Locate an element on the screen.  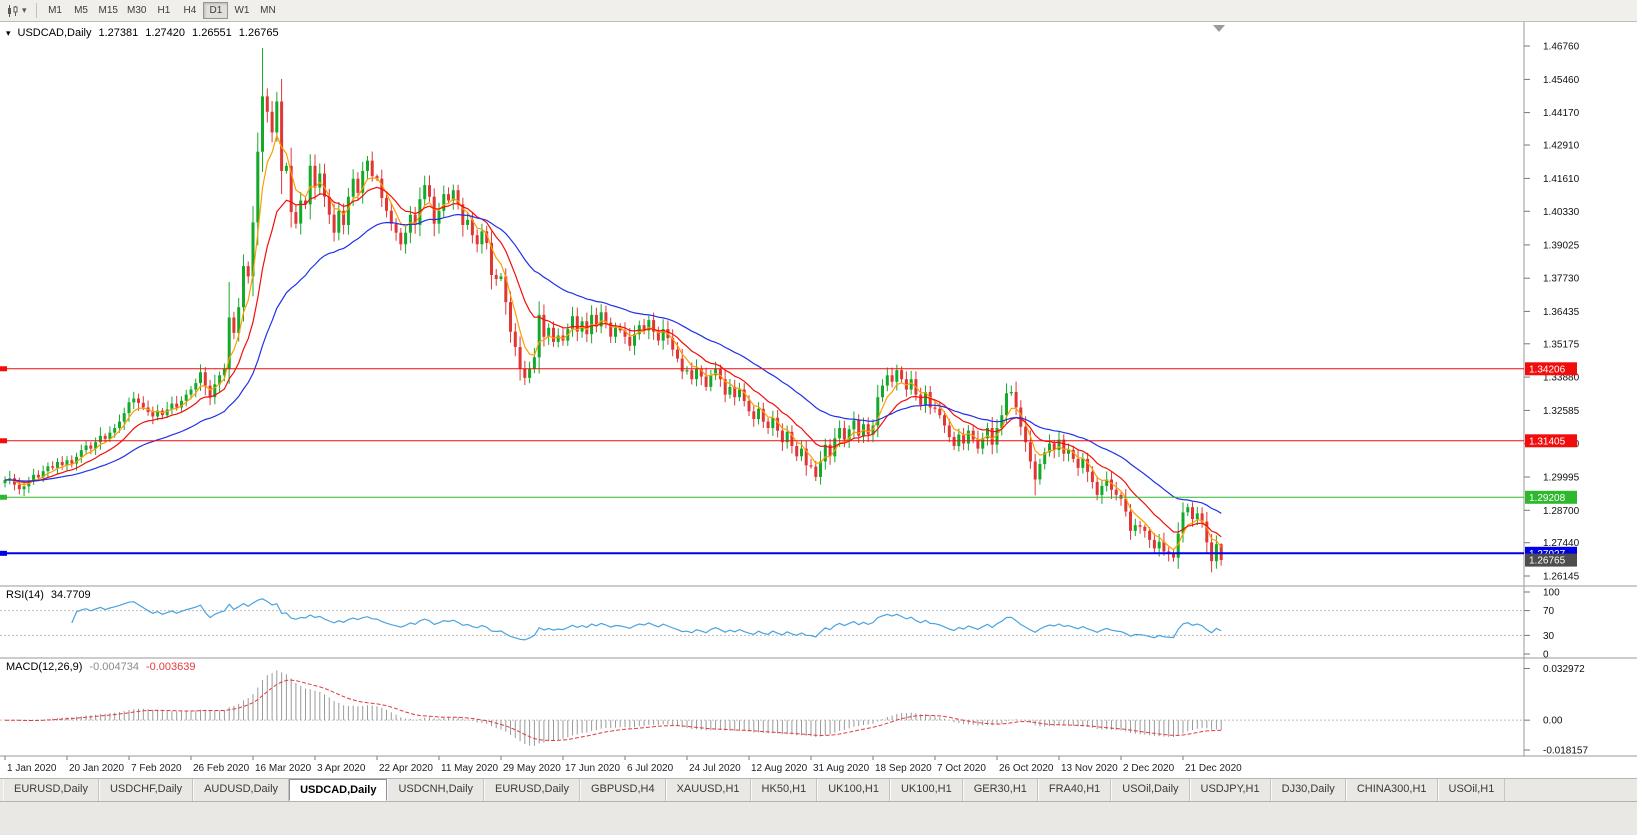
tab-usdjpy-h1: USDJPY,H1 is located at coordinates (1230, 790).